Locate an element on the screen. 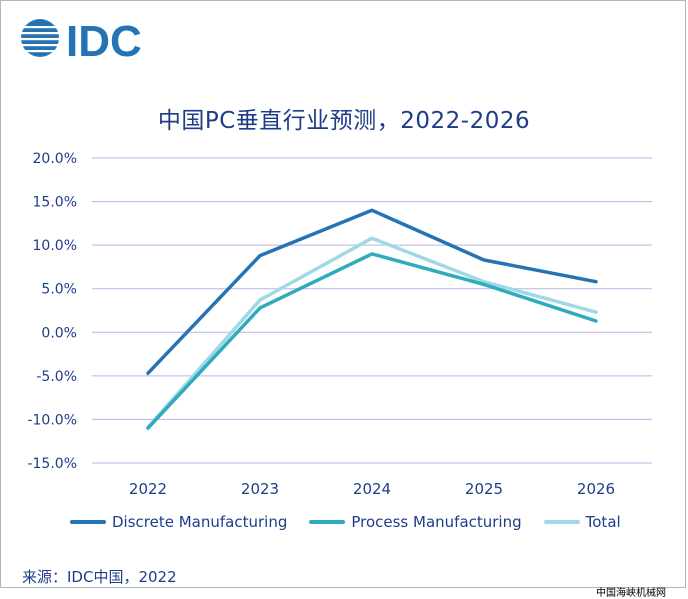  y-tick-label: -5.0% is located at coordinates (56, 377).